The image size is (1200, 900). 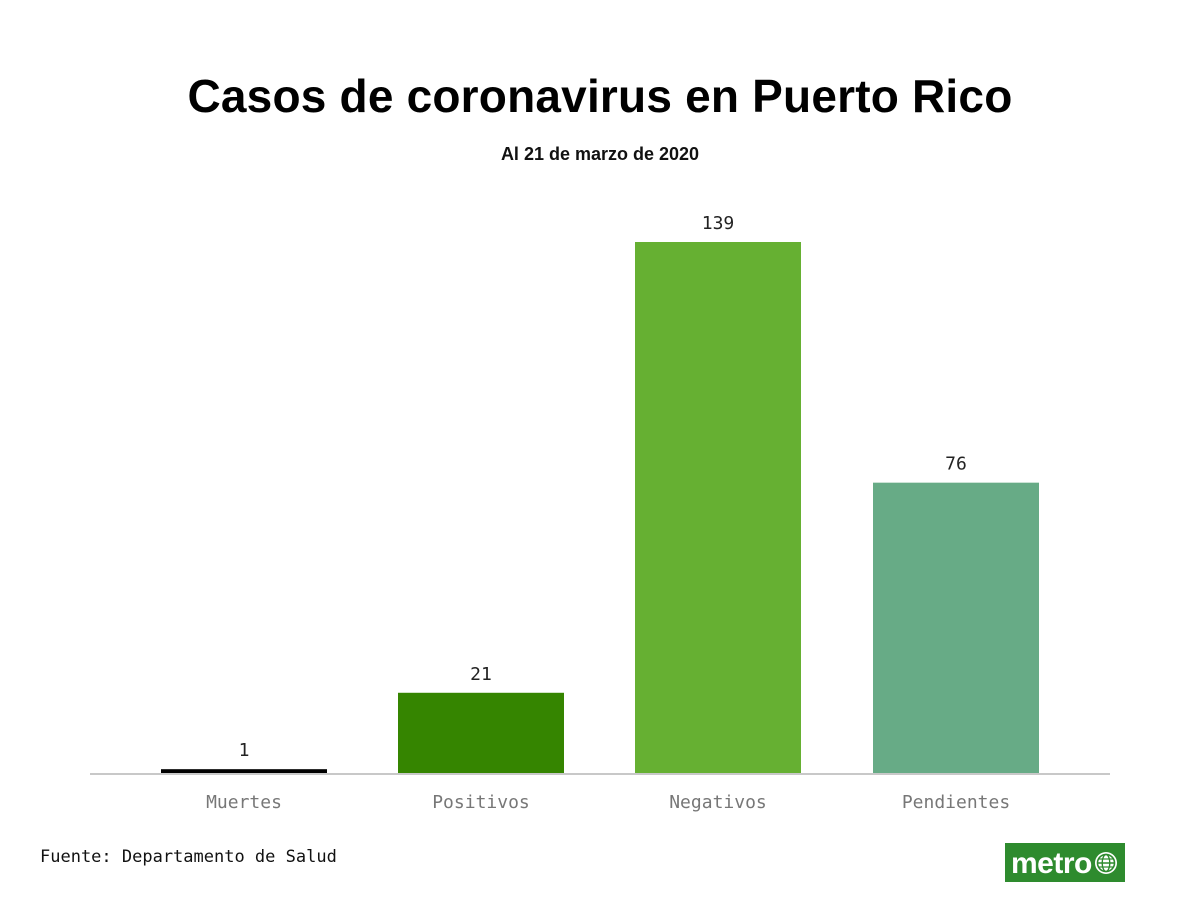 What do you see at coordinates (481, 802) in the screenshot?
I see `x-tick-label-positivos: Positivos` at bounding box center [481, 802].